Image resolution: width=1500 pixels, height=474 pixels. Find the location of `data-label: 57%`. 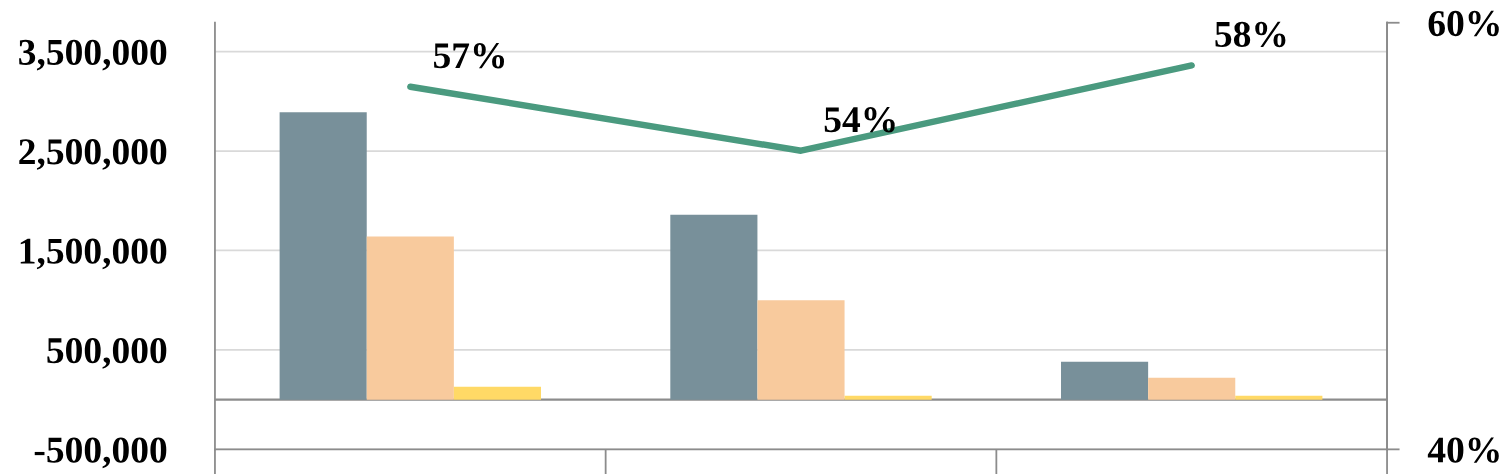

data-label: 57% is located at coordinates (469, 56).